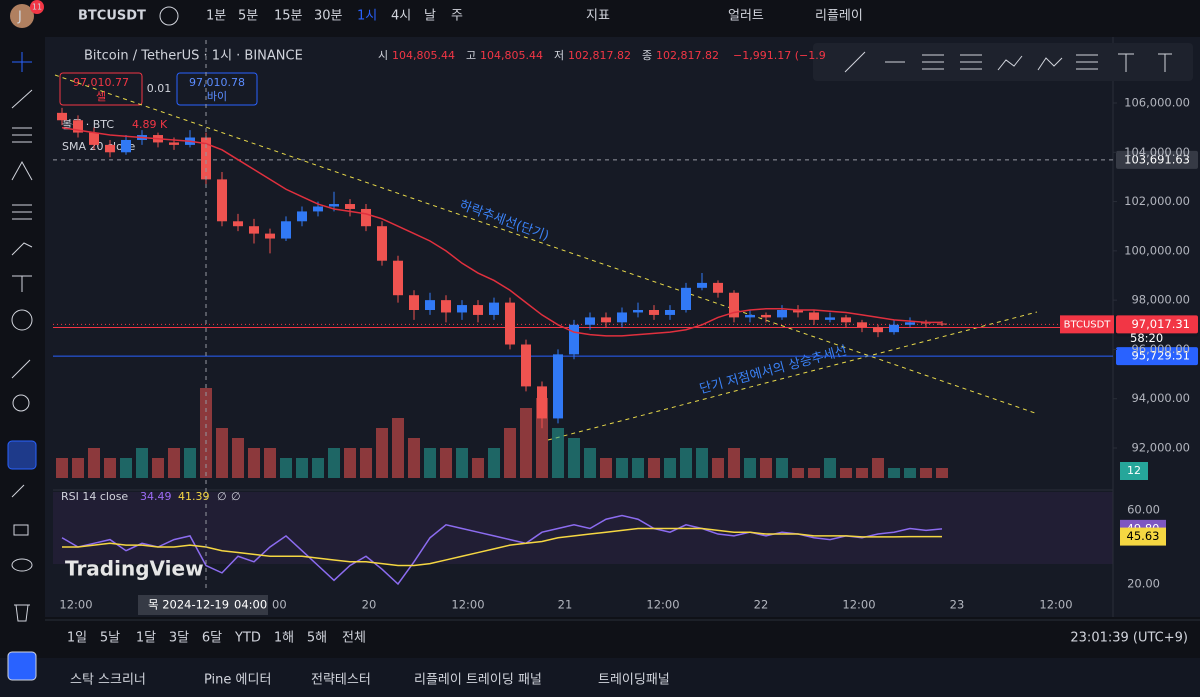 This screenshot has width=1200, height=697. I want to click on rsi-ma-line, so click(502, 547).